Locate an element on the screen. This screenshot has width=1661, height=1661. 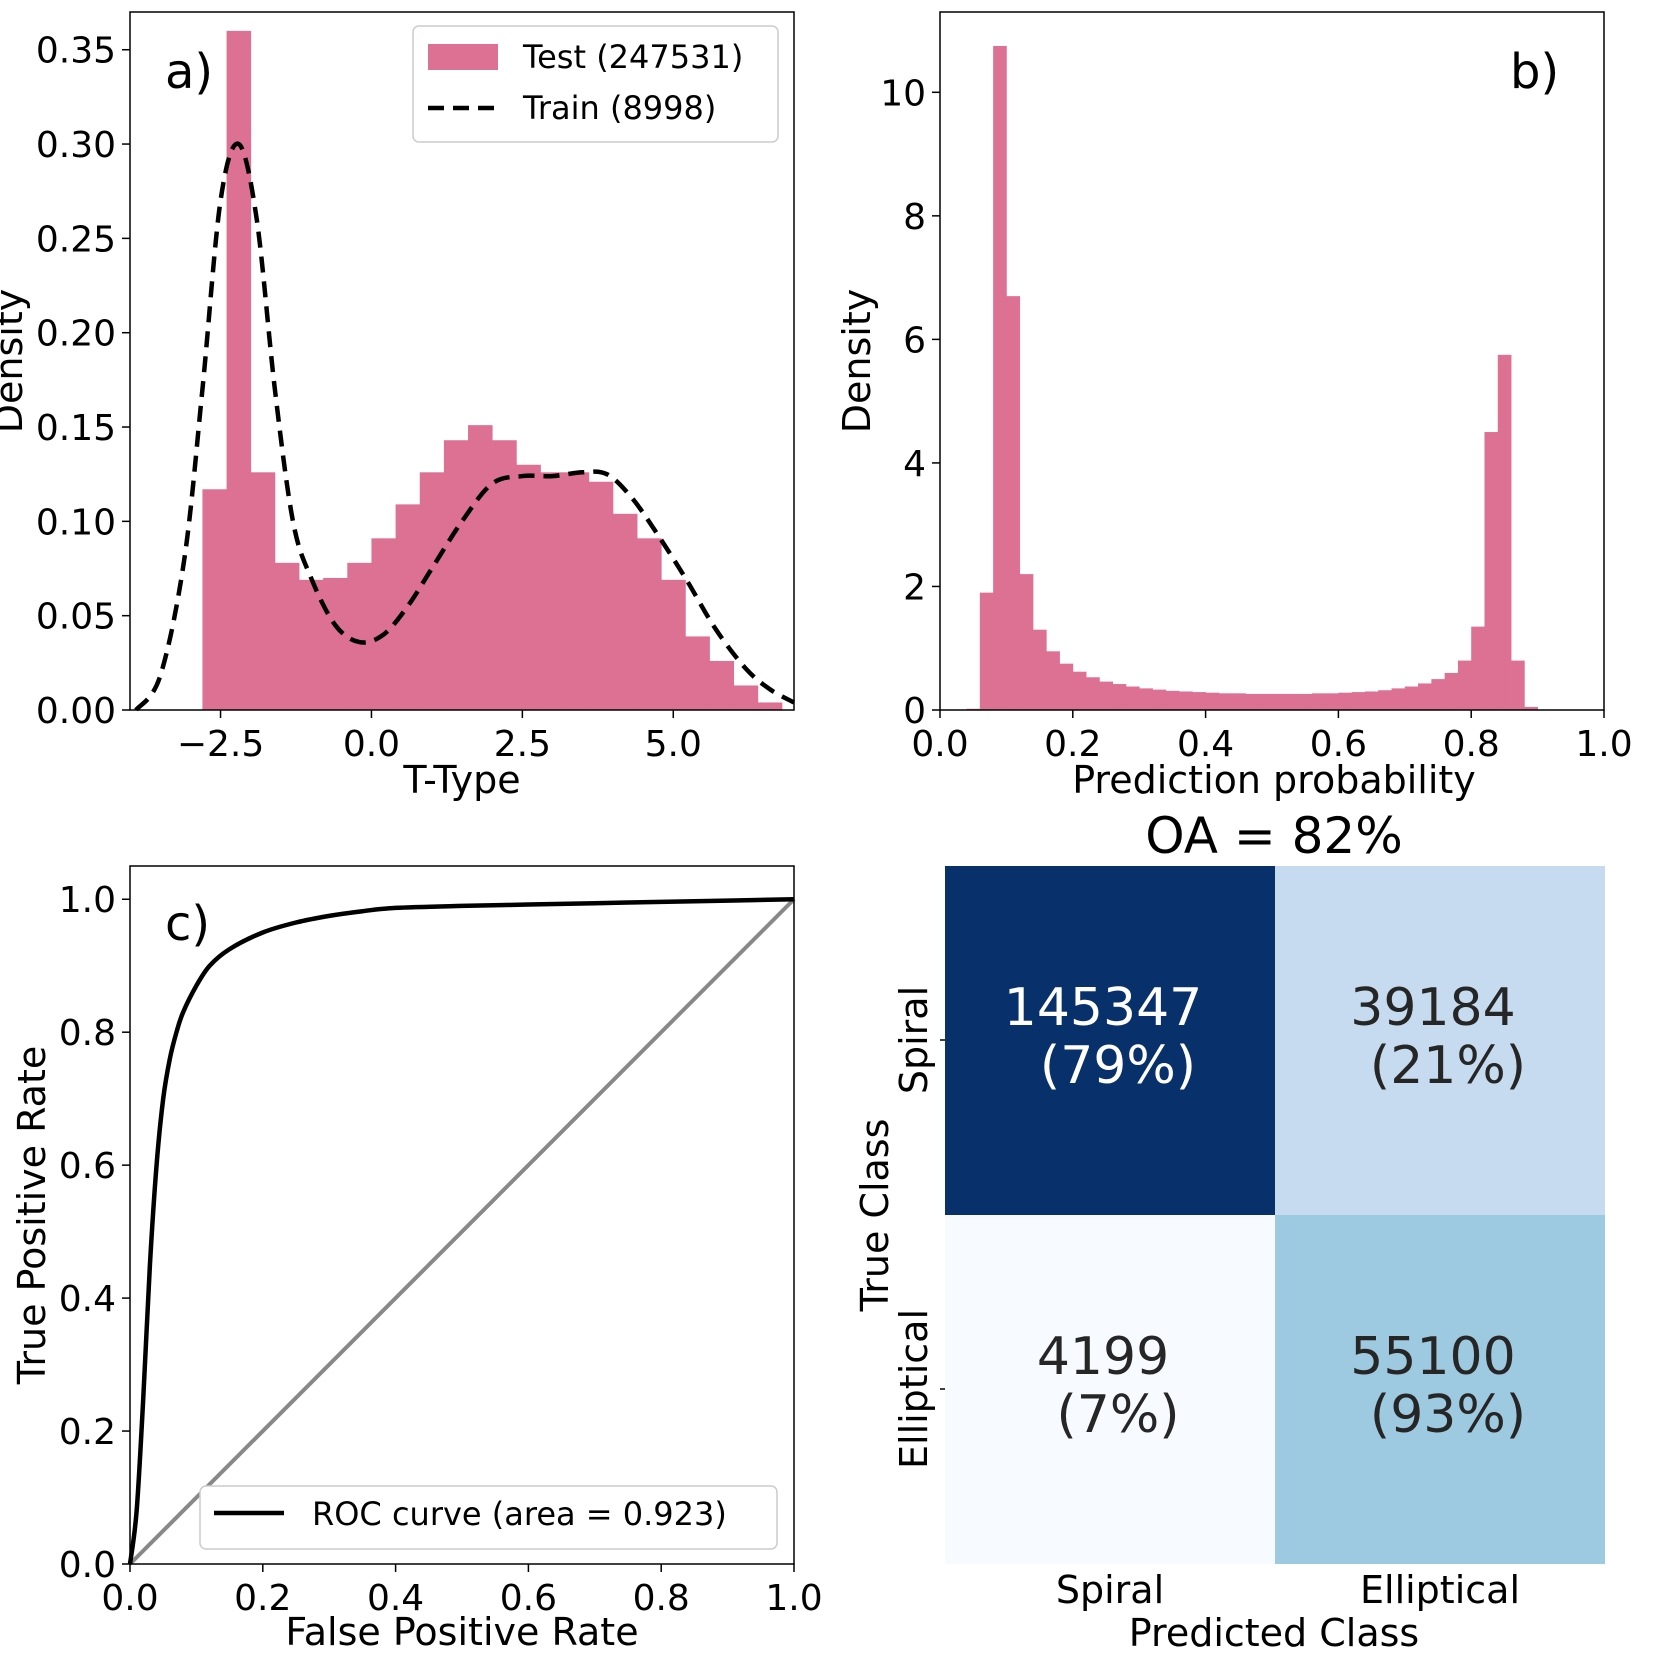
panel-c-xtick-label: 0.8 is located at coordinates (661, 1598).